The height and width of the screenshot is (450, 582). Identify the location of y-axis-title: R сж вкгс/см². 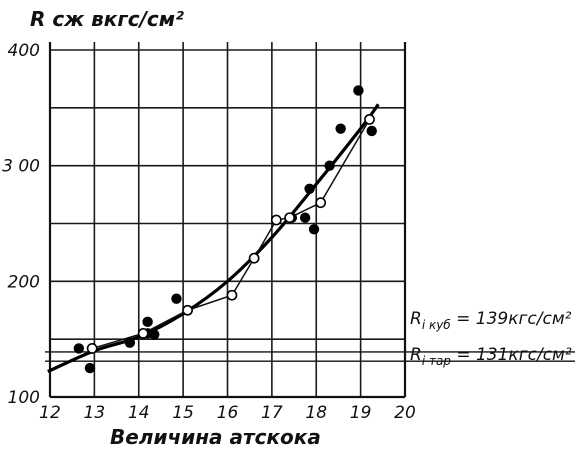
(107, 19).